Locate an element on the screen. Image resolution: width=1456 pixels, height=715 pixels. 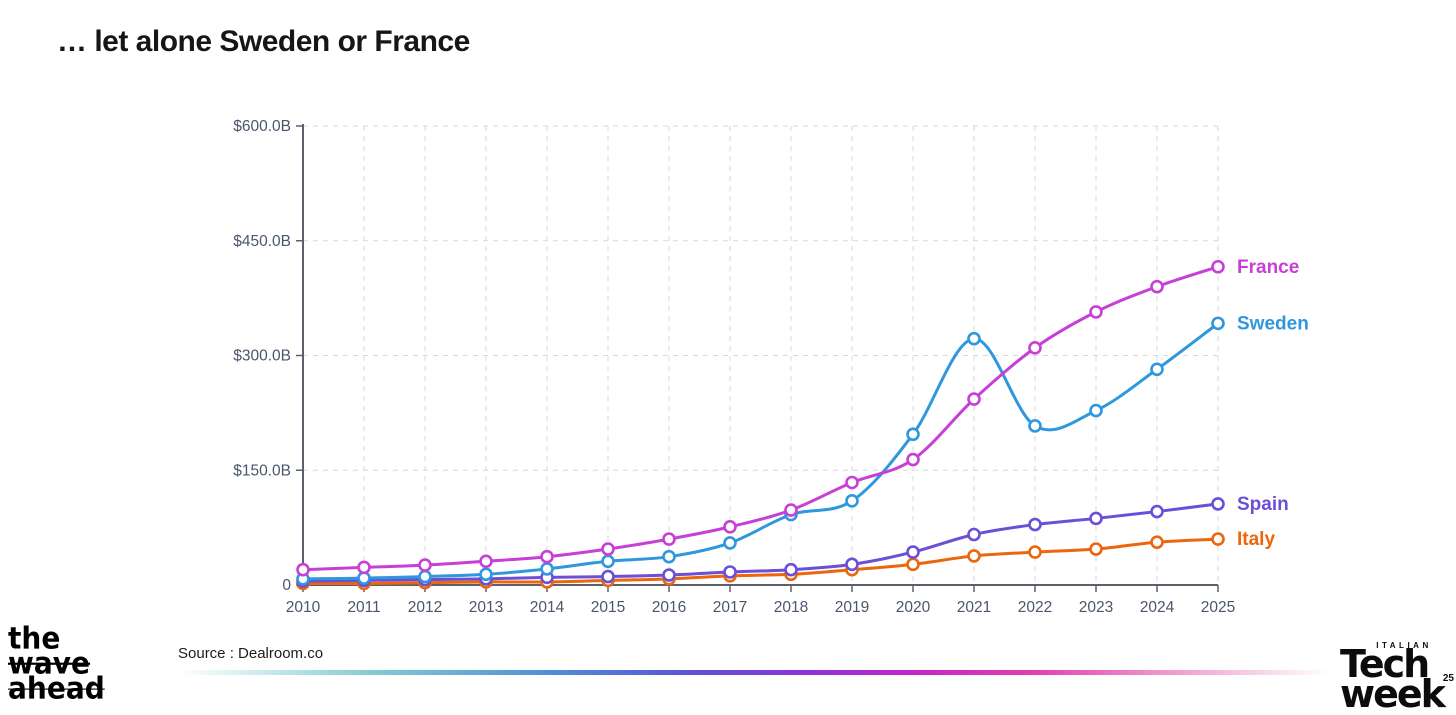
series-label-sweden: Sweden is located at coordinates (1273, 323).